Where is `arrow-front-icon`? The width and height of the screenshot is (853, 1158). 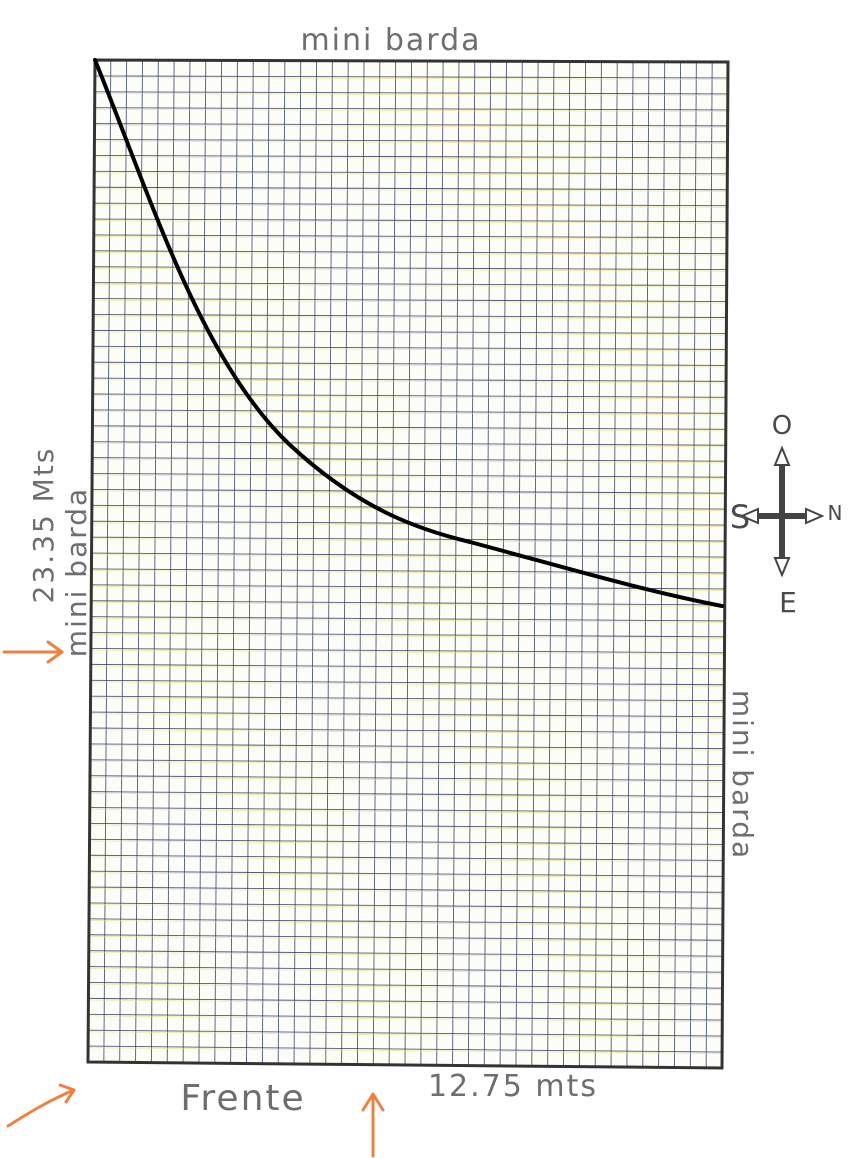
arrow-front-icon is located at coordinates (373, 1125).